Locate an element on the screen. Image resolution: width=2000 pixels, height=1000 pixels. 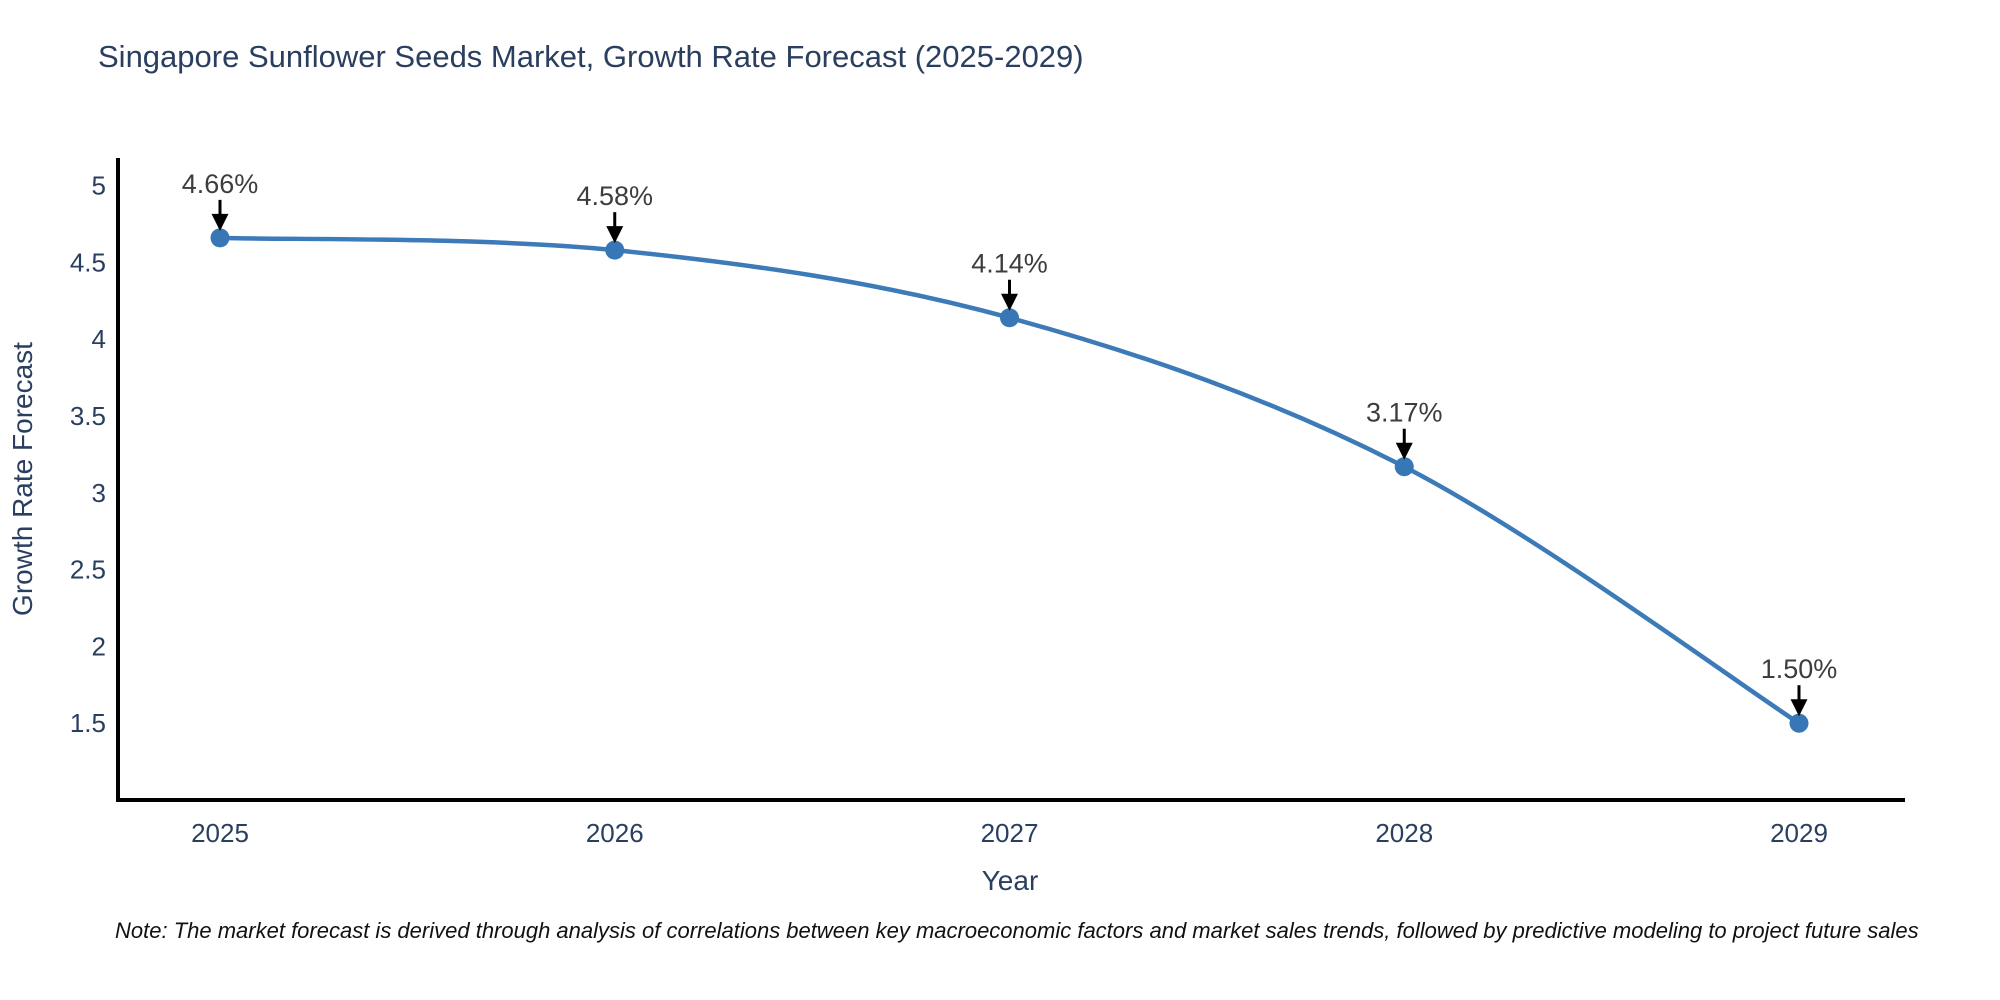
point-value-label: 4.58% is located at coordinates (614, 196).